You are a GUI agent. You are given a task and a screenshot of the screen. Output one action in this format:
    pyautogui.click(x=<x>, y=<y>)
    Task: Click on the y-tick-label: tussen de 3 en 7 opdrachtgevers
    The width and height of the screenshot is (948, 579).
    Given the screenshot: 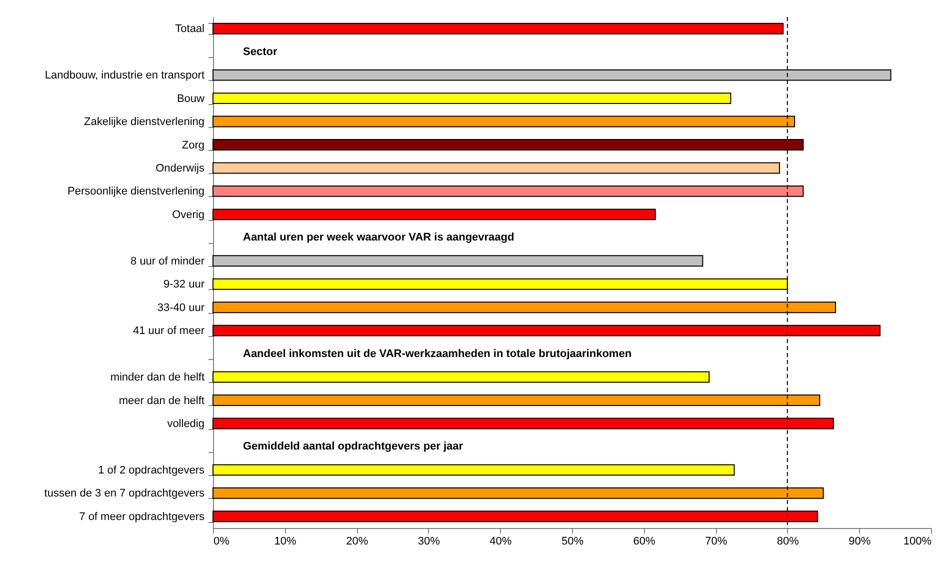 What is the action you would take?
    pyautogui.click(x=124, y=494)
    